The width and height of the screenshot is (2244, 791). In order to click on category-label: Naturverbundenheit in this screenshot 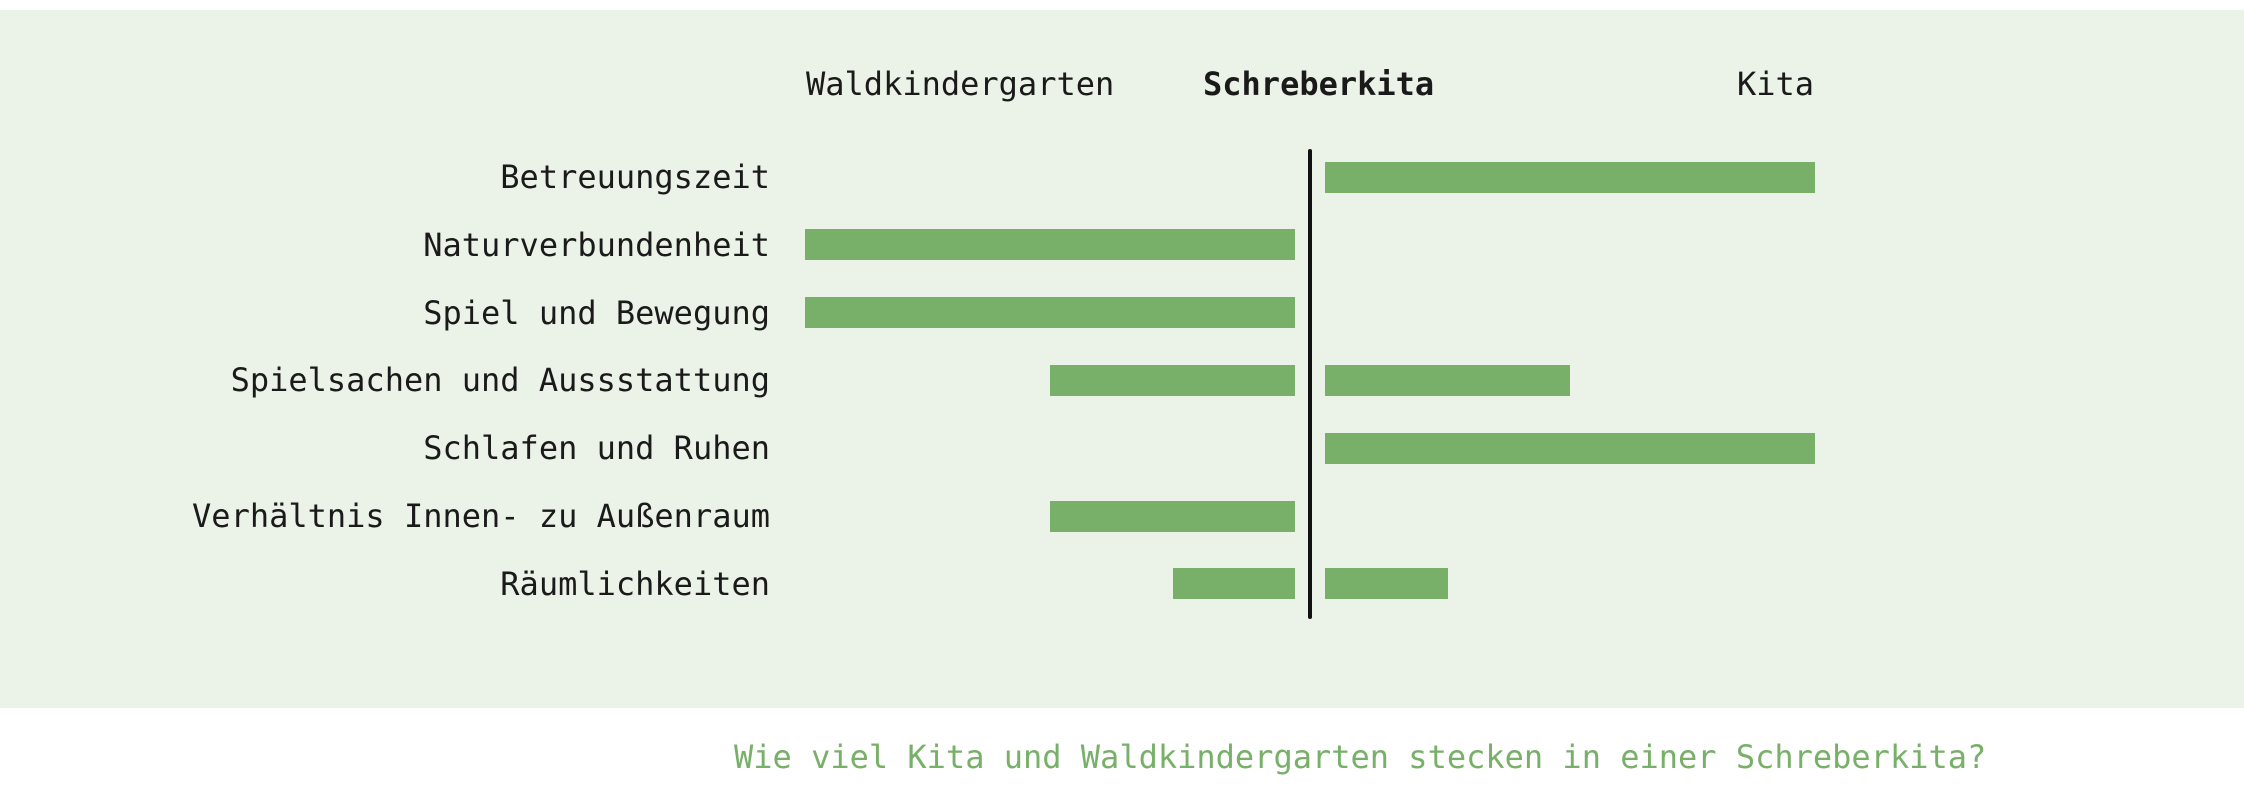, I will do `click(596, 244)`.